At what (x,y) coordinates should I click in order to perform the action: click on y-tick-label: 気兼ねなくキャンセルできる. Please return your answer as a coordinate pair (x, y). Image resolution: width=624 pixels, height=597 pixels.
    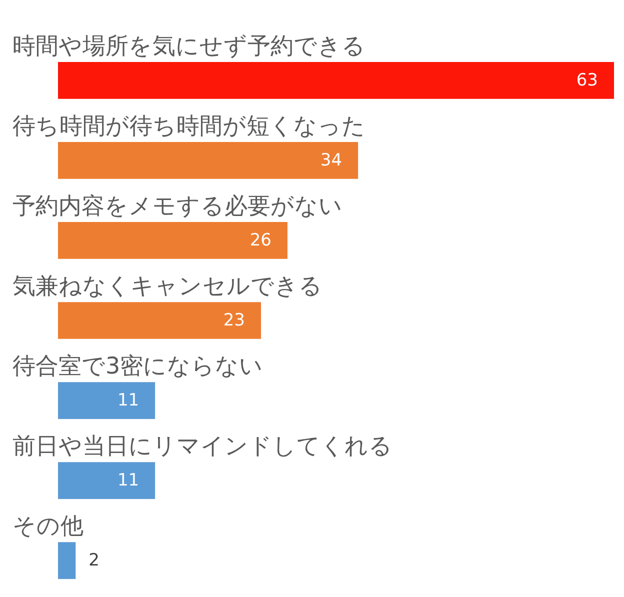
    Looking at the image, I should click on (167, 287).